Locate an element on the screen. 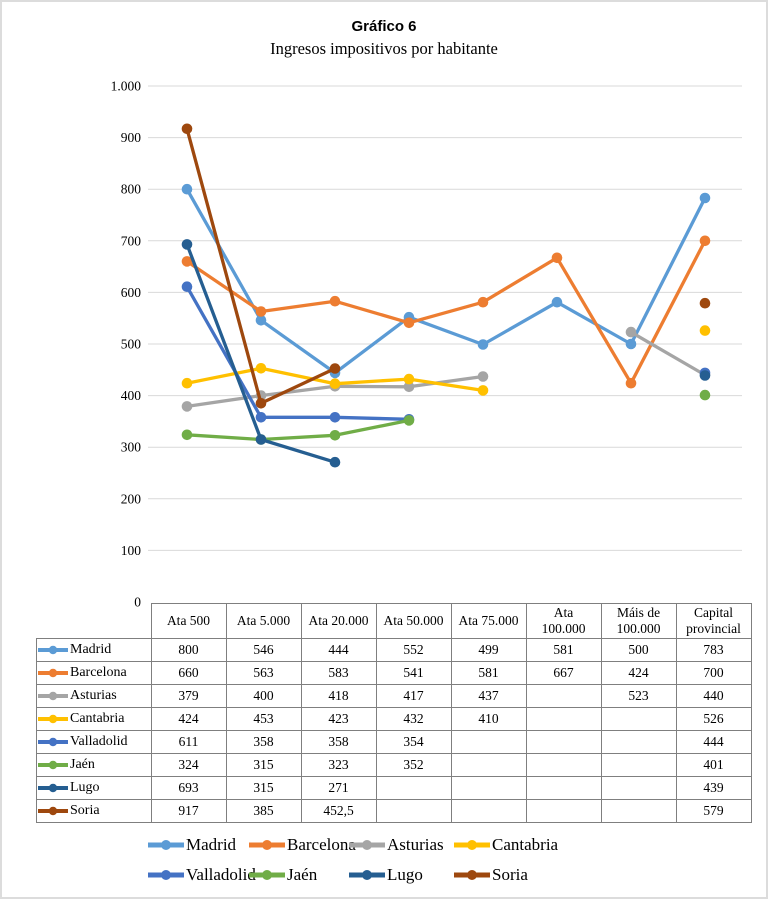 This screenshot has height=899, width=768. table-cell: 379 is located at coordinates (188, 696).